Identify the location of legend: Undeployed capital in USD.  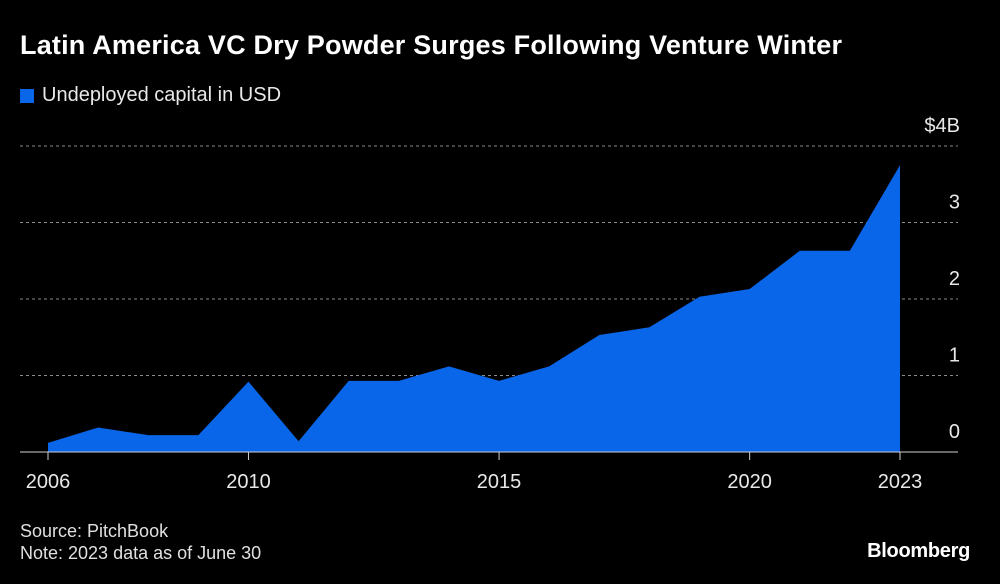
(150, 95).